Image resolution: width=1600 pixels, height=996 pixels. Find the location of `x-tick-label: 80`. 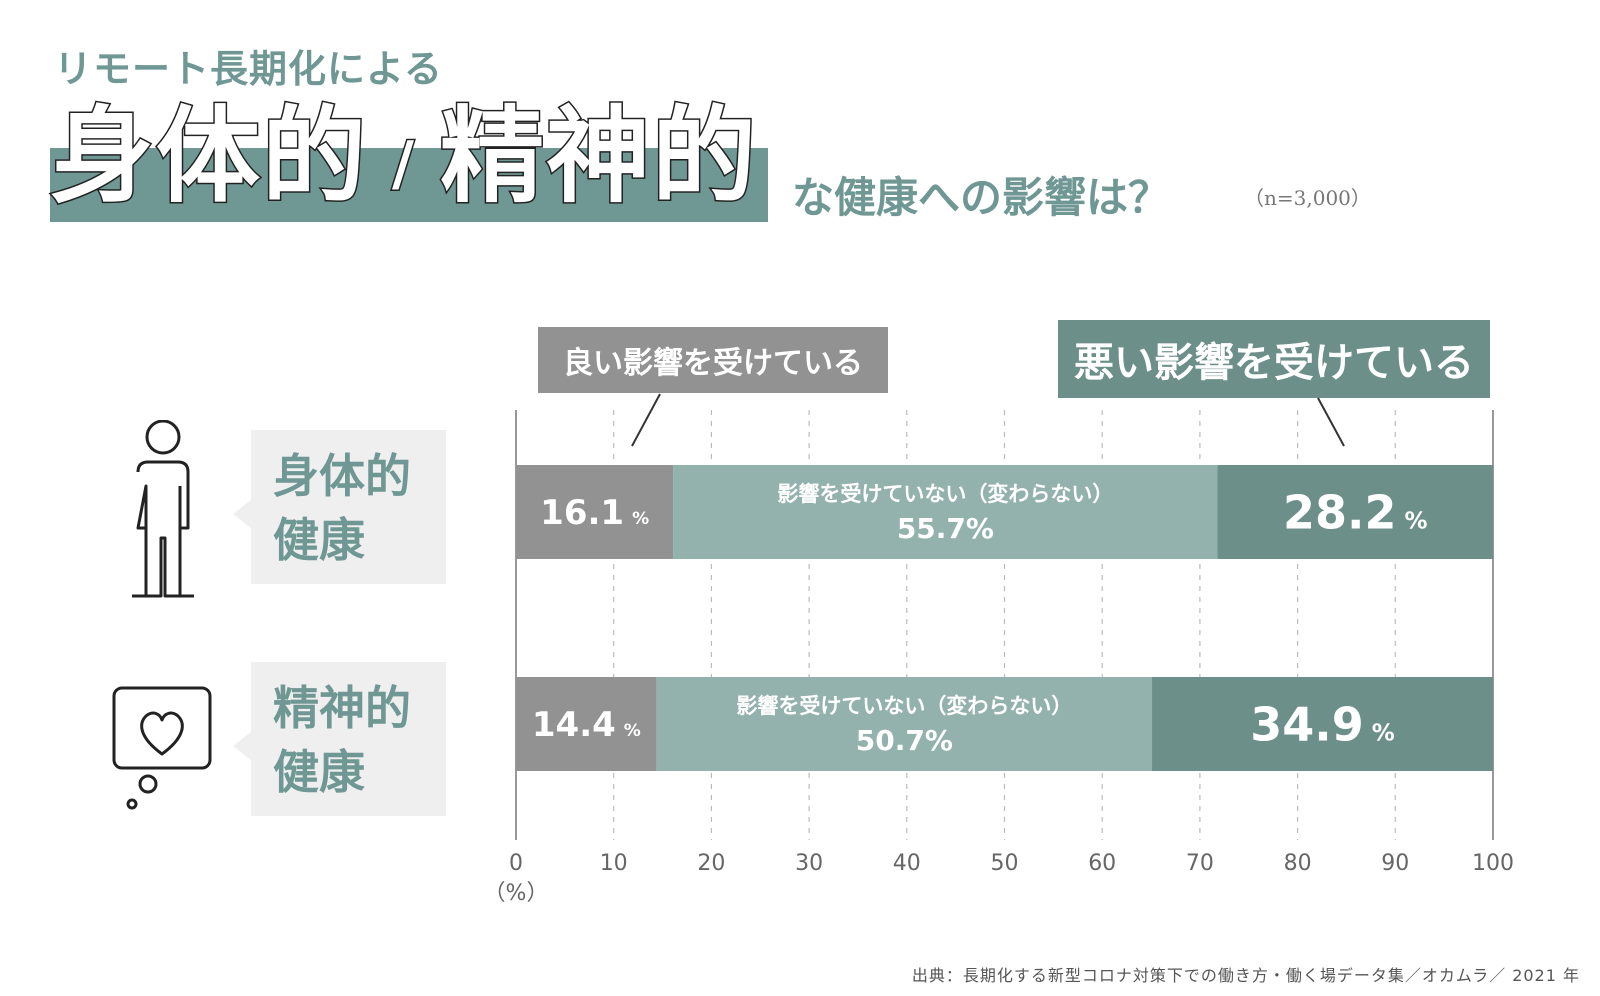

x-tick-label: 80 is located at coordinates (1298, 863).